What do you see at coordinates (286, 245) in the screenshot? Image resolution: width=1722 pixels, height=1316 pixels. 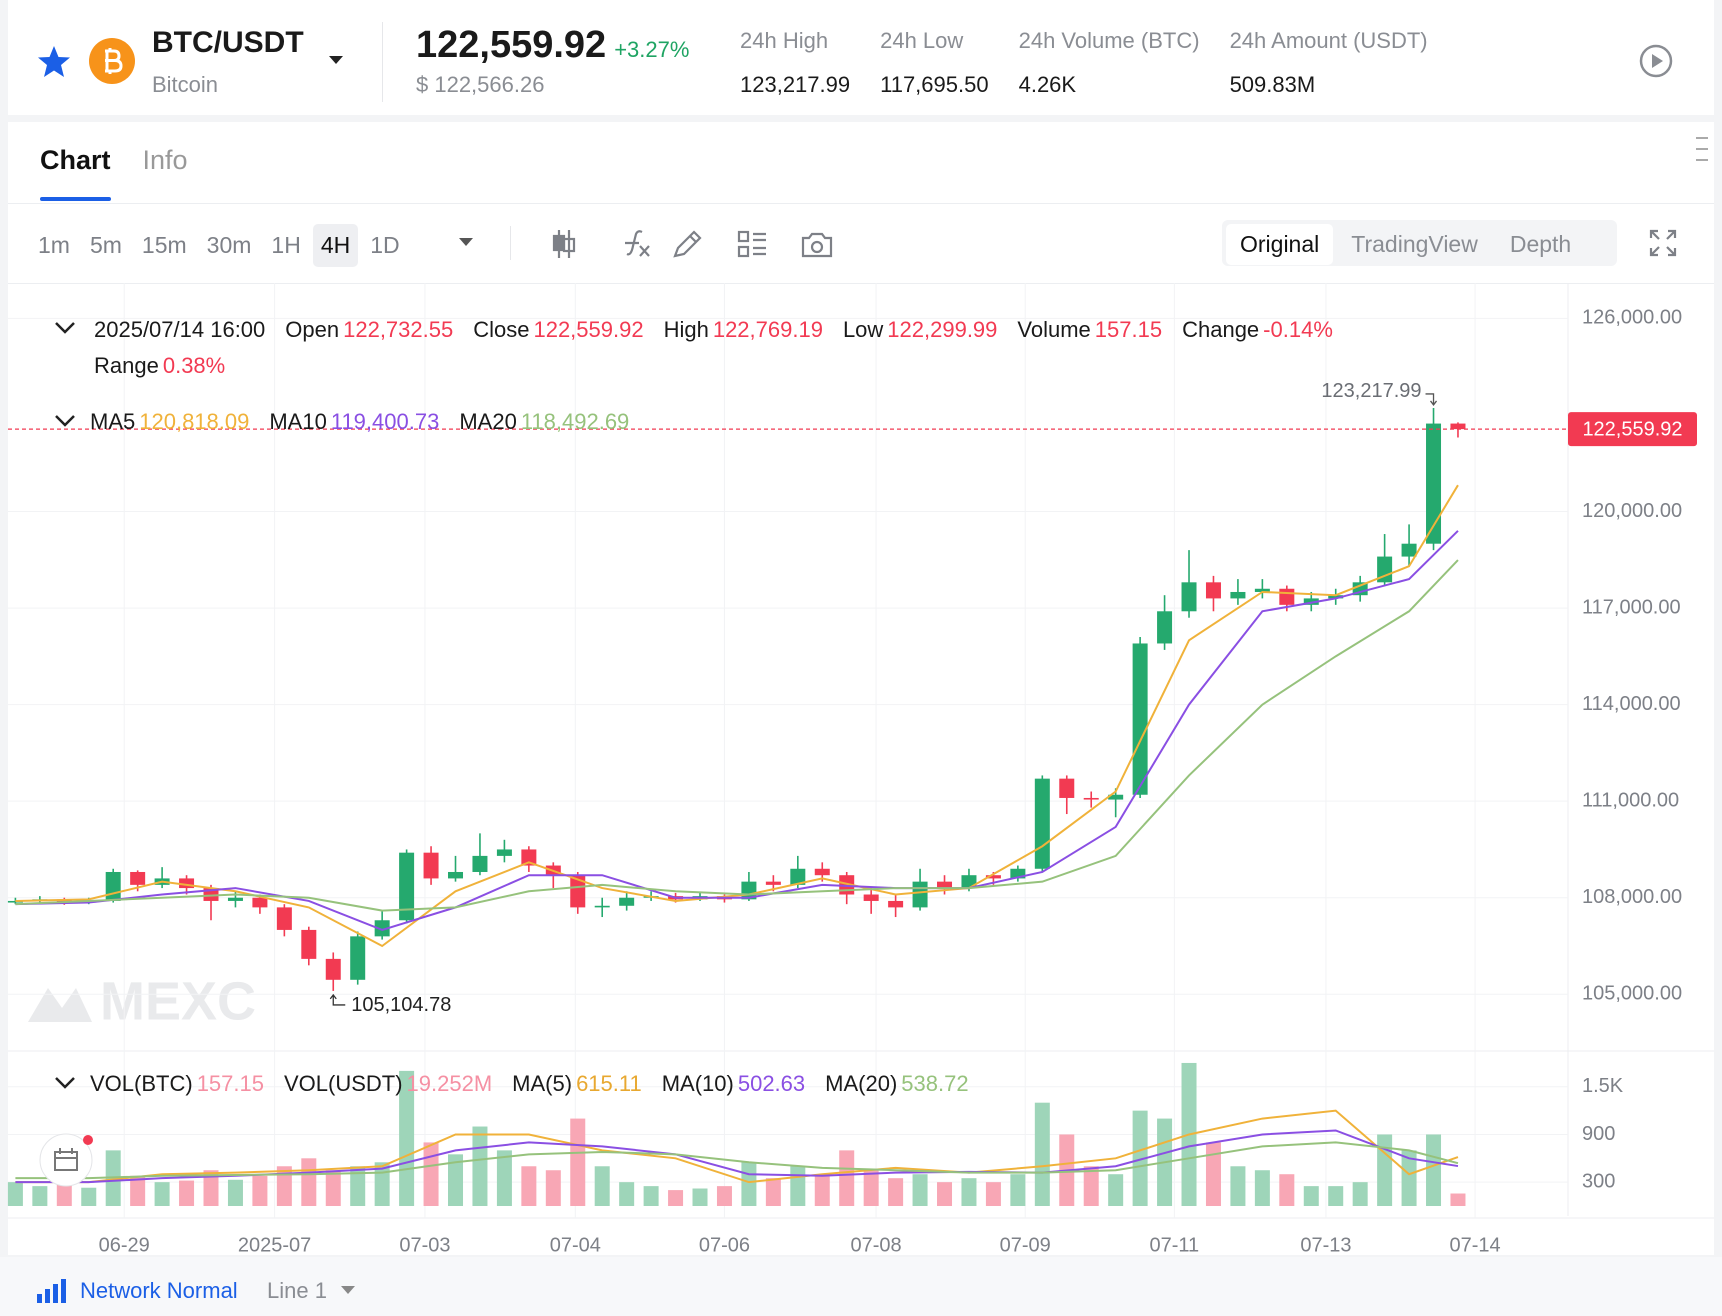 I see `interval: 1H` at bounding box center [286, 245].